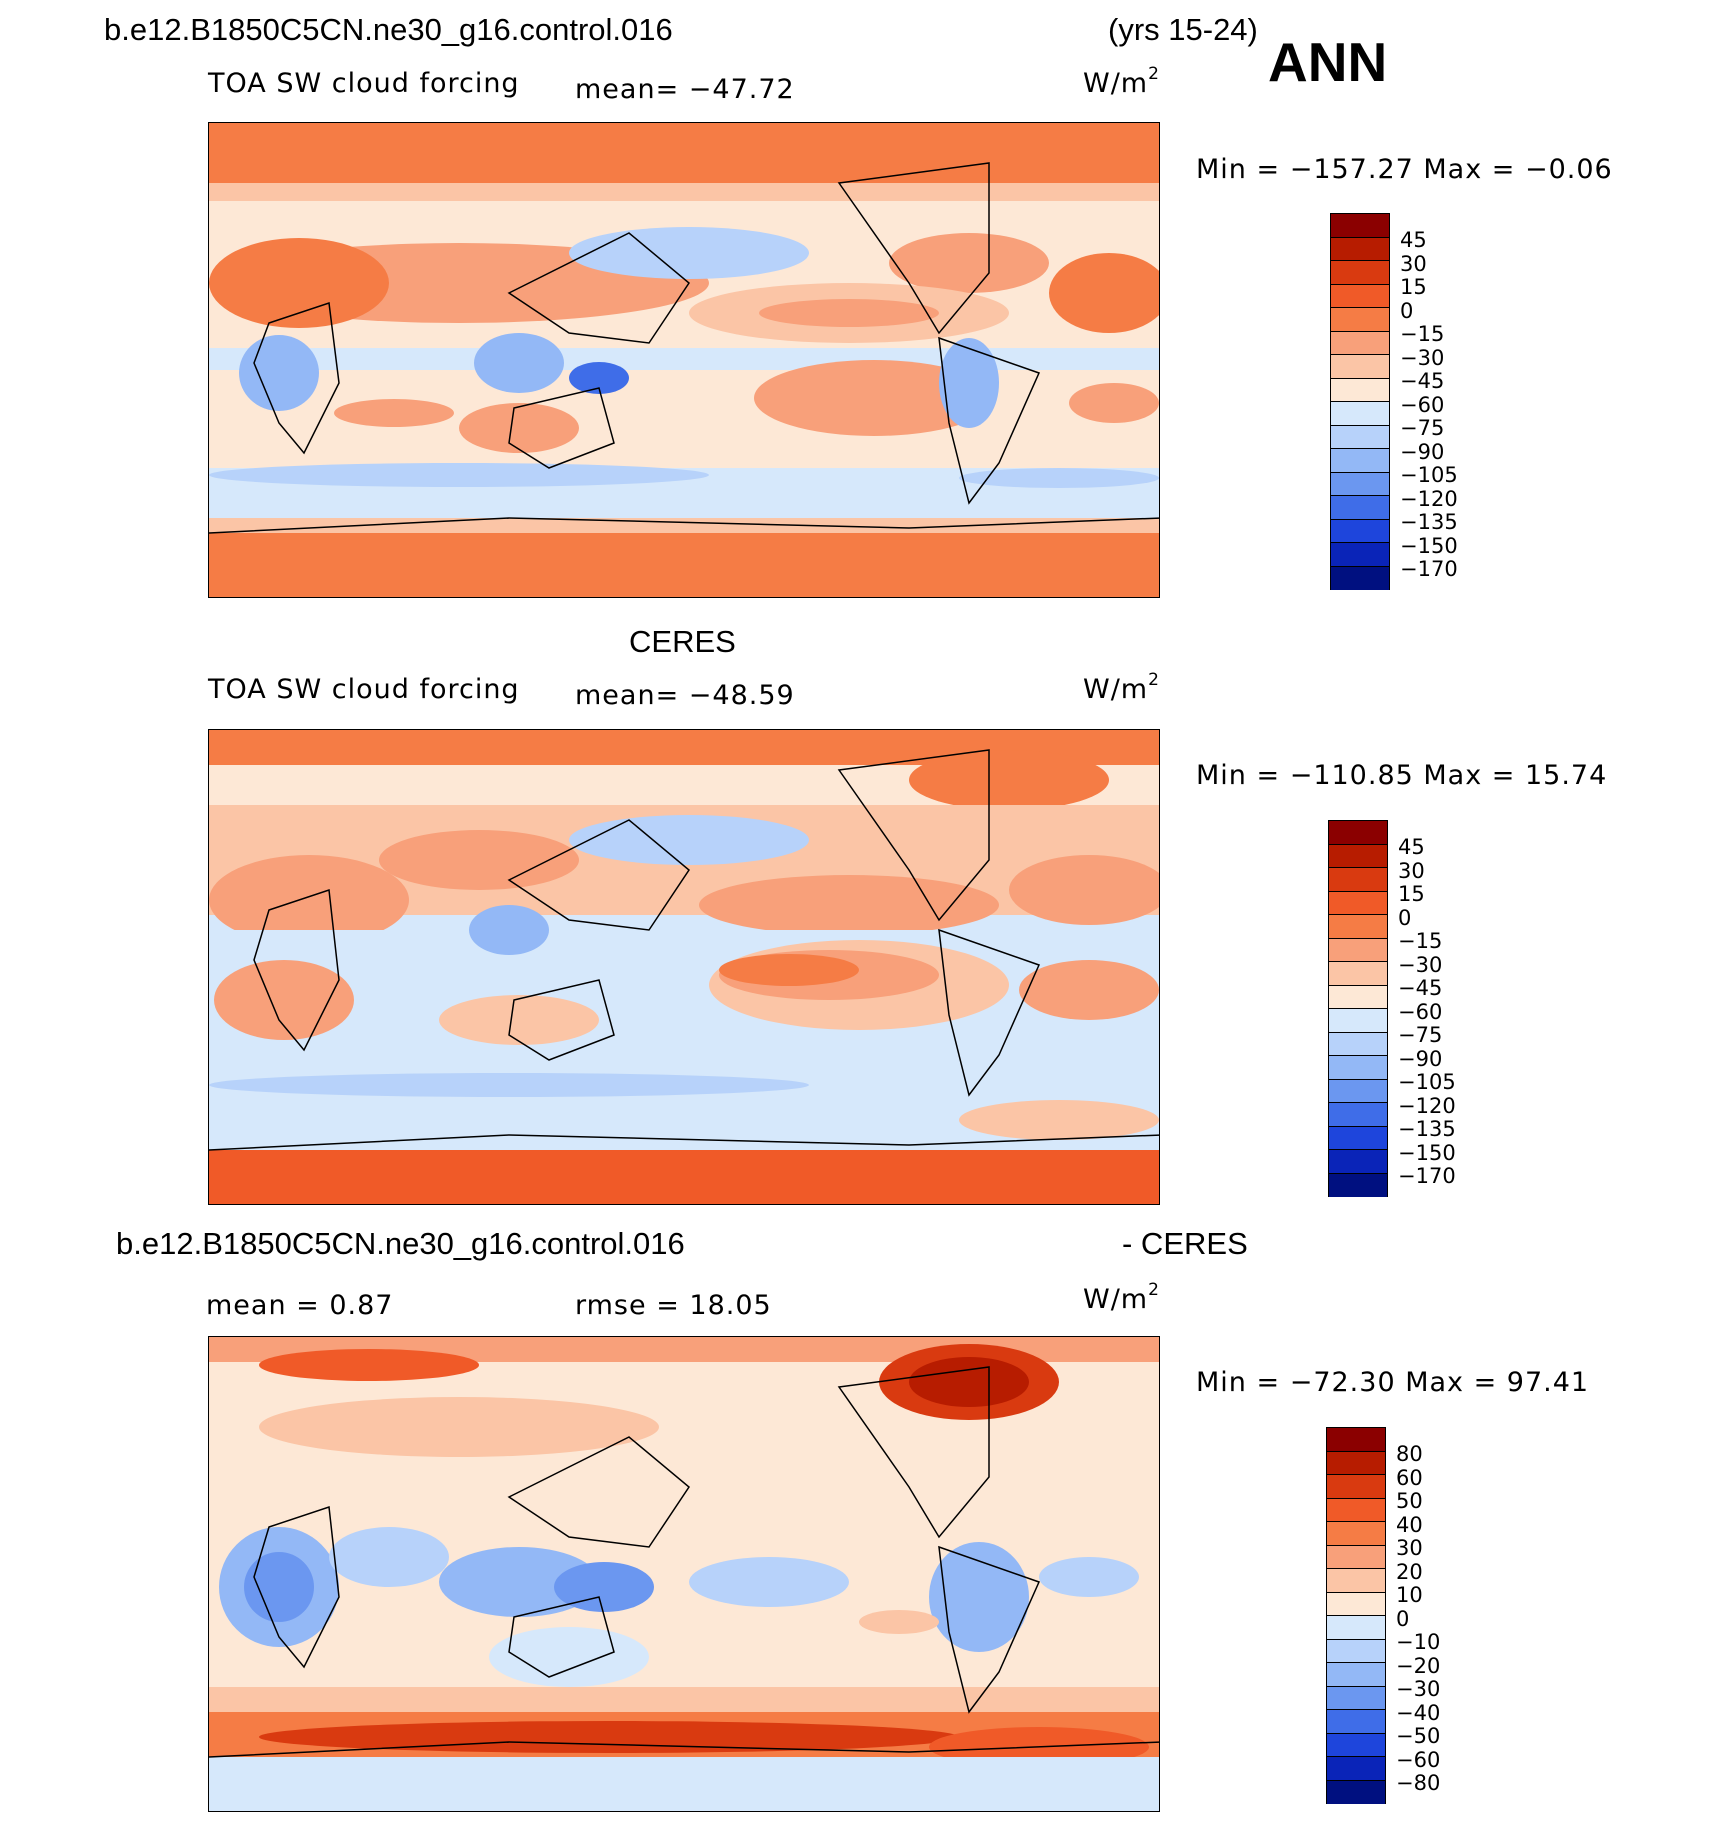 The width and height of the screenshot is (1710, 1831). Describe the element at coordinates (1411, 847) in the screenshot. I see `colorbar-tick: 45` at that location.